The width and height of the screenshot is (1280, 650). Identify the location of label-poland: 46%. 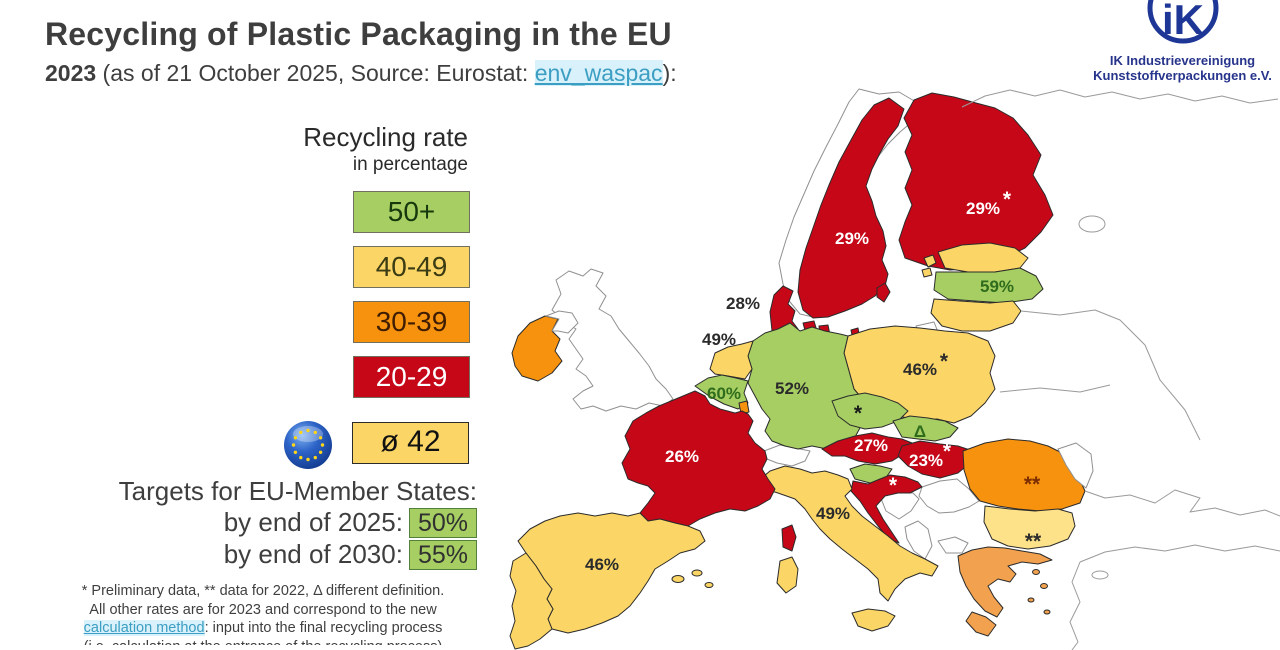
(920, 369).